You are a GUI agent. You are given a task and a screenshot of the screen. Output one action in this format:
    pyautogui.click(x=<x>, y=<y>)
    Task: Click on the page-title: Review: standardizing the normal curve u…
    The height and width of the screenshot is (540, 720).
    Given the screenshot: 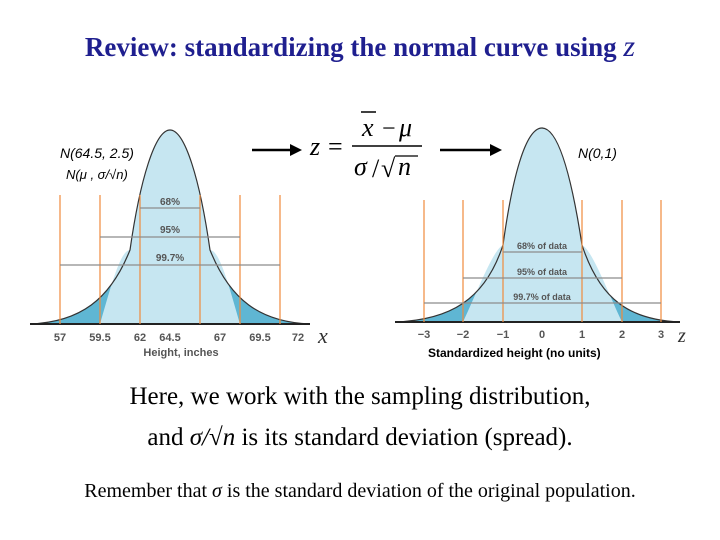 What is the action you would take?
    pyautogui.click(x=360, y=46)
    